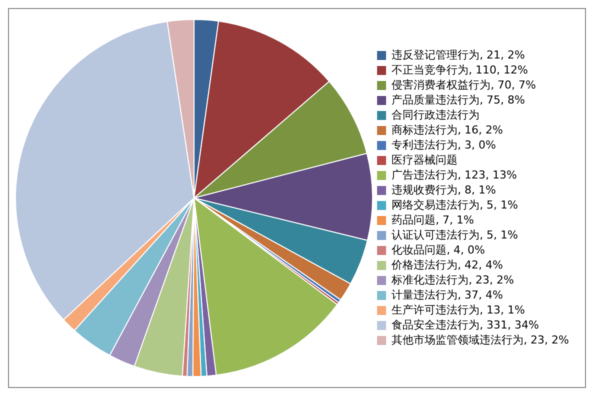  Describe the element at coordinates (452, 279) in the screenshot. I see `legend-label: 标准化违法行为, 23, 2%` at that location.